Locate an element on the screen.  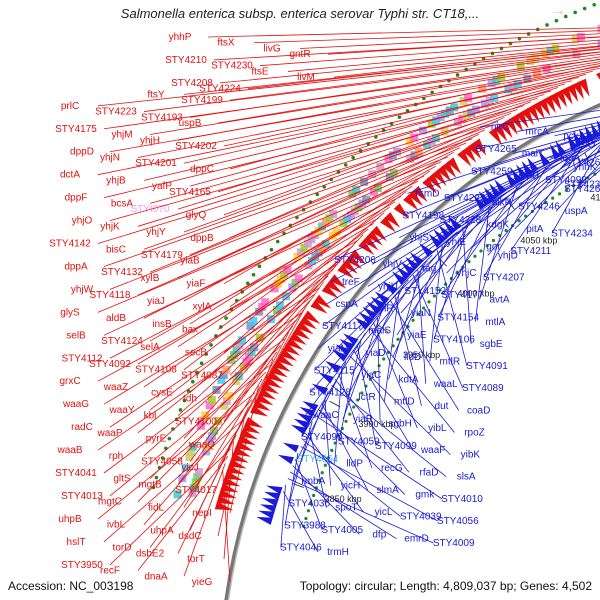
reverse-gene-label: mtlR is located at coordinates (450, 362).